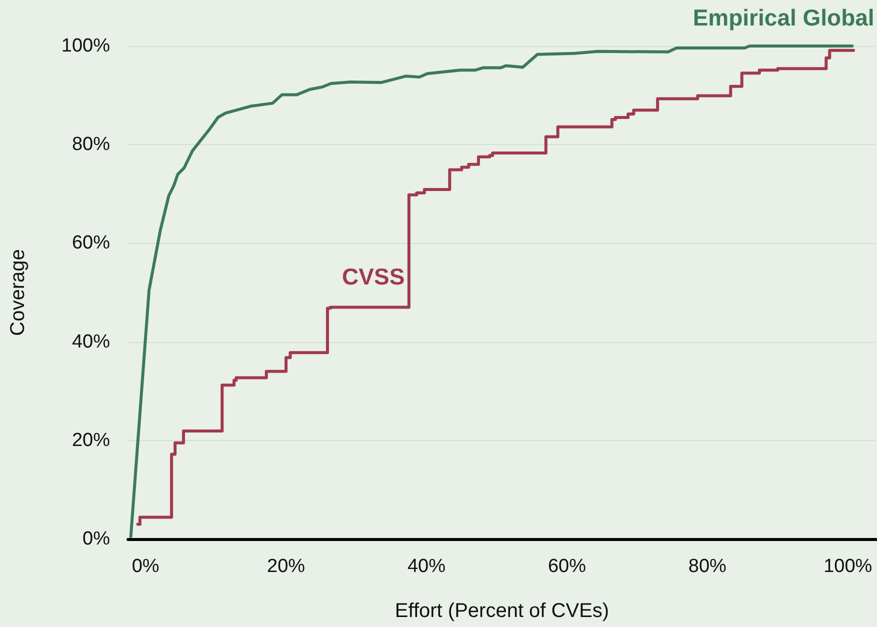  I want to click on y-tick-label: 20%, so click(91, 440).